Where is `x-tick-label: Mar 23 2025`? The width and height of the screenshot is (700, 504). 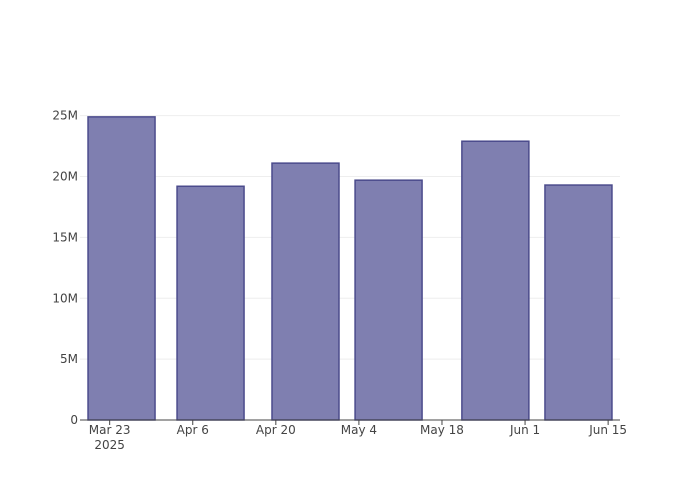 x-tick-label: Mar 23 2025 is located at coordinates (110, 437).